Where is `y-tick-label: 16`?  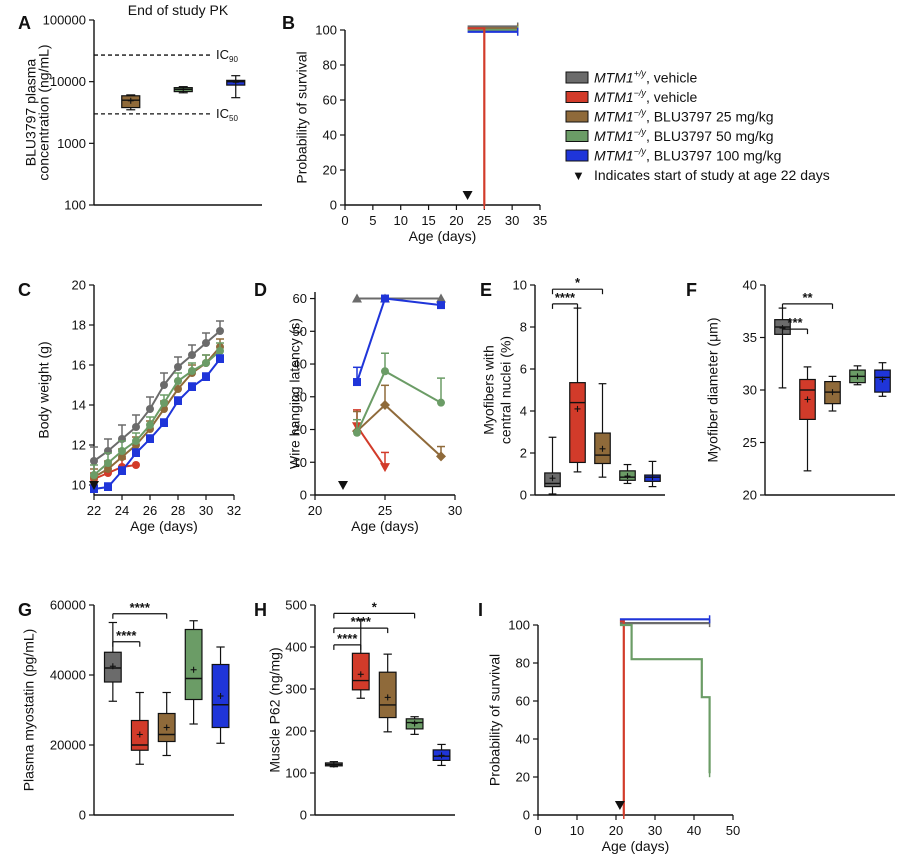 y-tick-label: 16 is located at coordinates (79, 365).